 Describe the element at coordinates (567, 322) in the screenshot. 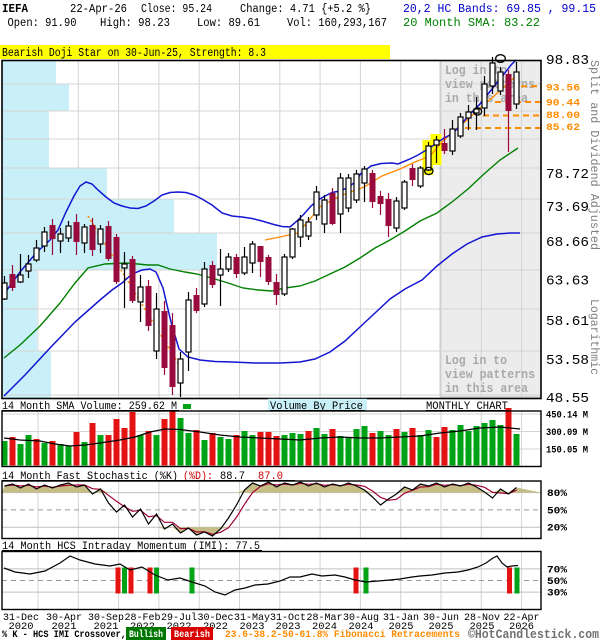

I see `svg-text: 58.61` at that location.